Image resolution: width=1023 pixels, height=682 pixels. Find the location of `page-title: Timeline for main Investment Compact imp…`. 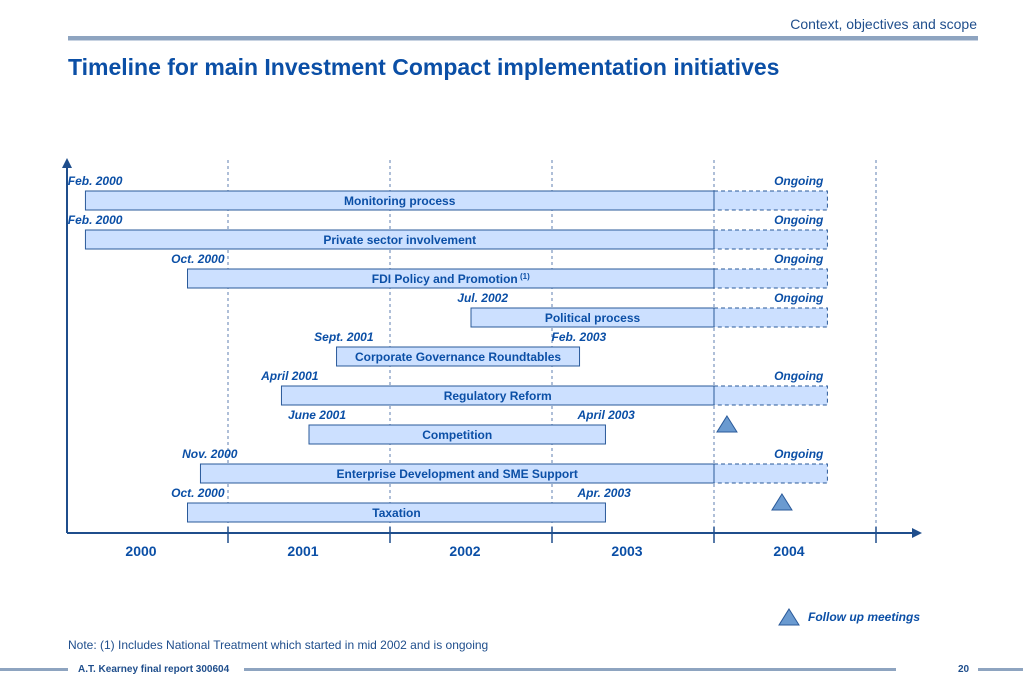

page-title: Timeline for main Investment Compact imp… is located at coordinates (424, 67).